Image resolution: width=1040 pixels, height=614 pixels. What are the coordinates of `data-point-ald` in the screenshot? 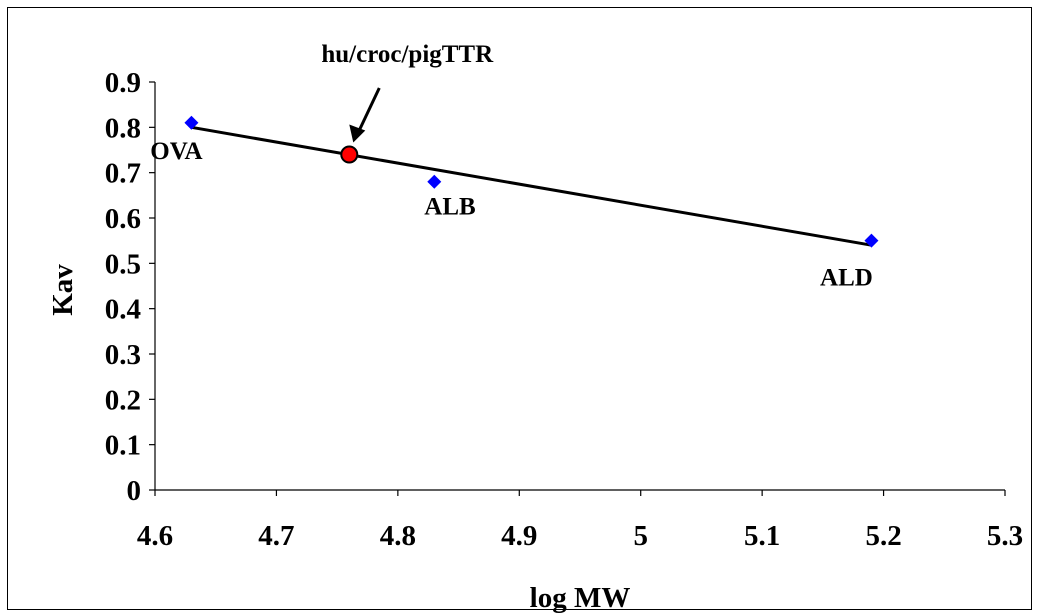 It's located at (871, 240).